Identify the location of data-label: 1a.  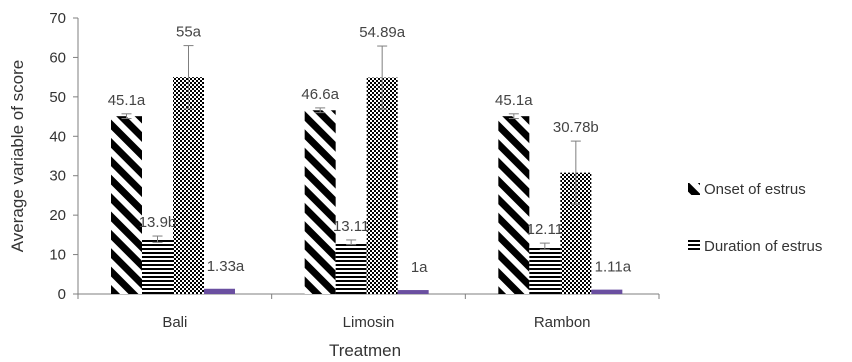
(419, 267).